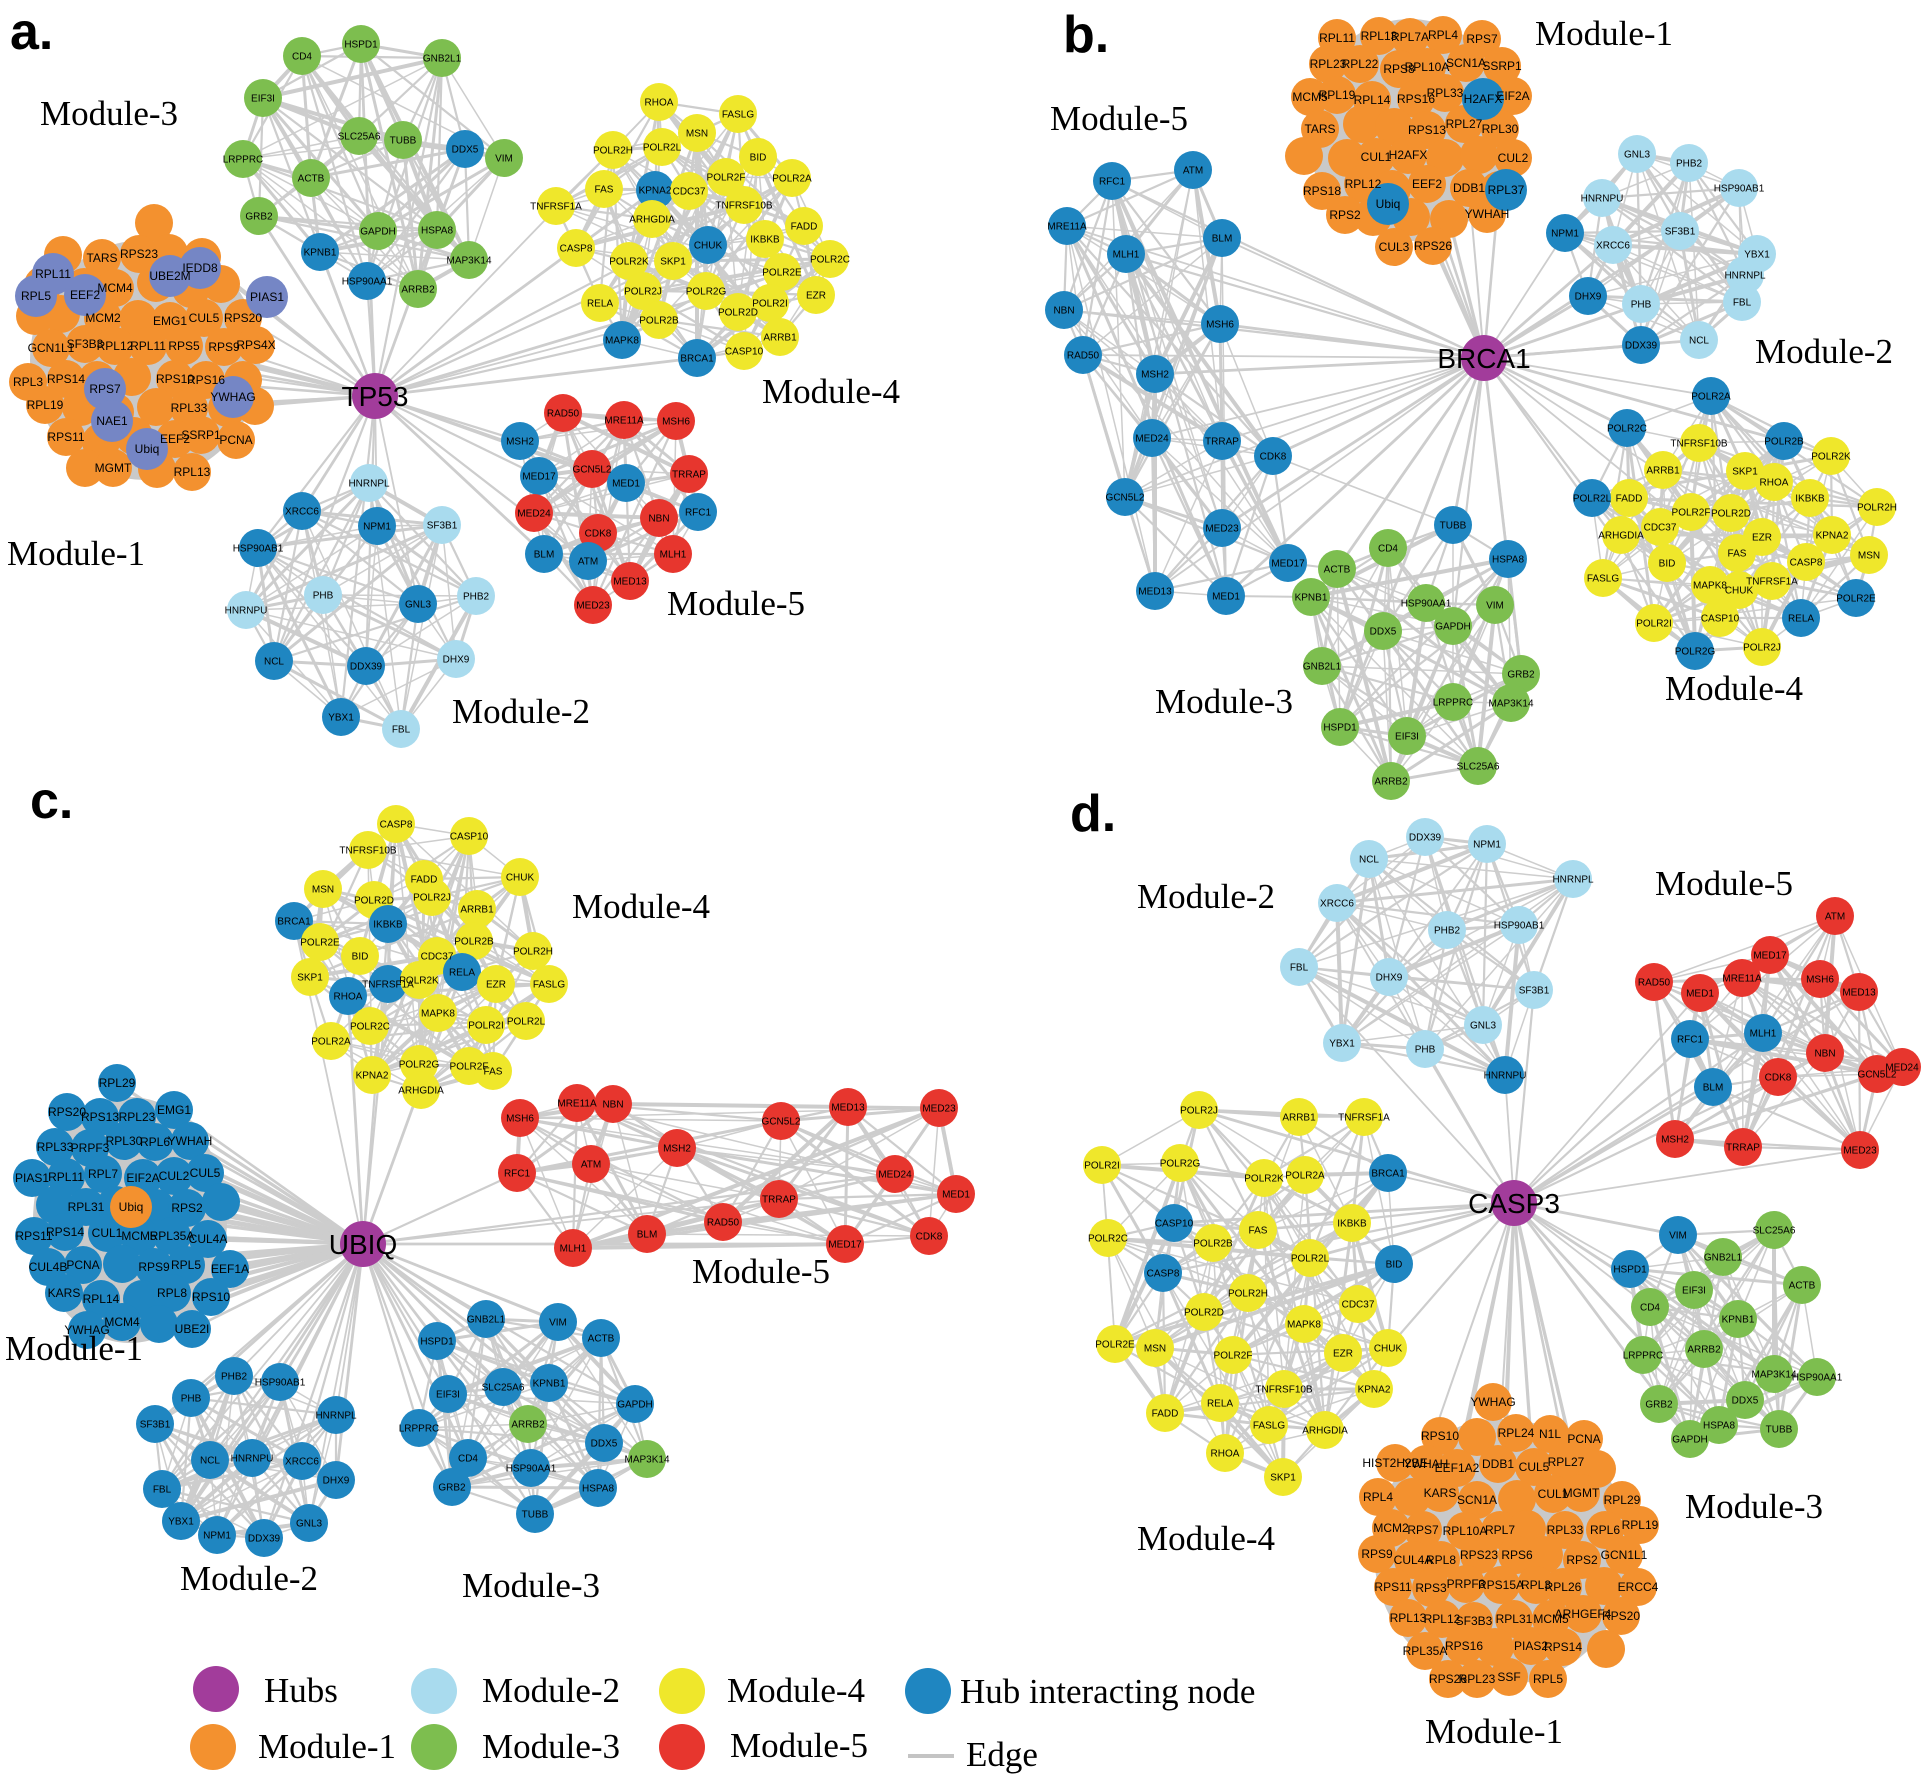 This screenshot has height=1775, width=1923. Describe the element at coordinates (217, 1536) in the screenshot. I see `svg-text: NPM1` at that location.